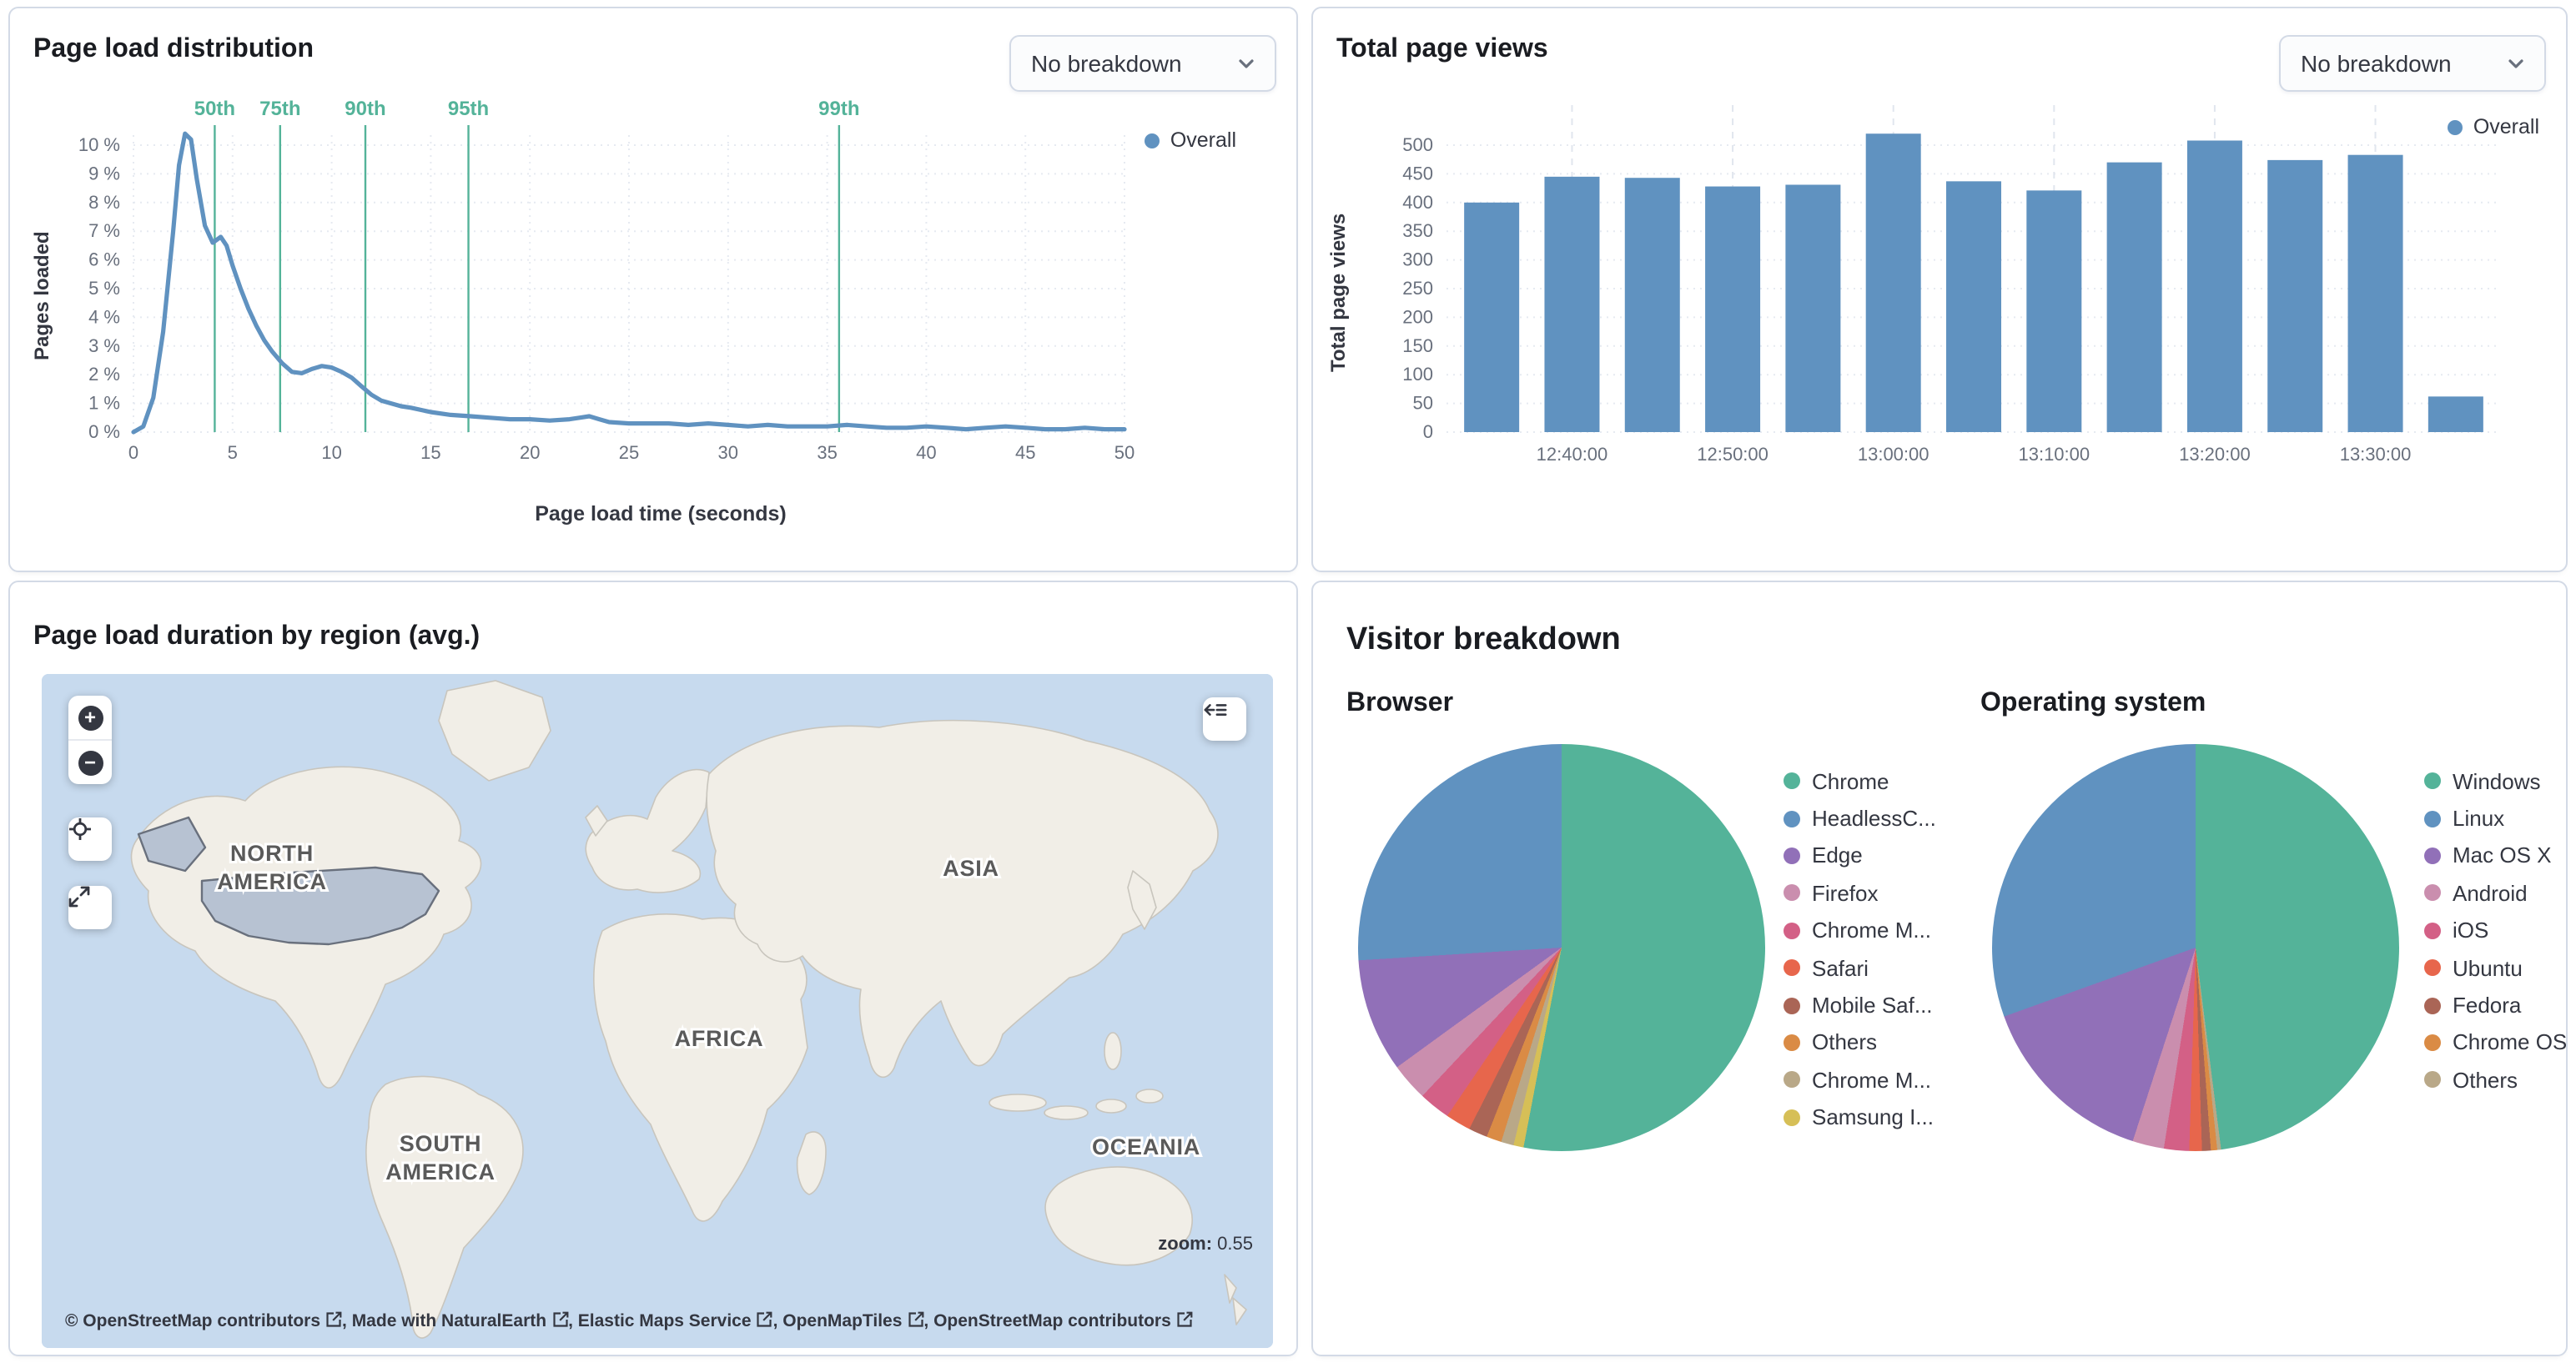 The height and width of the screenshot is (1363, 2576). I want to click on svg-text: 20, so click(530, 452).